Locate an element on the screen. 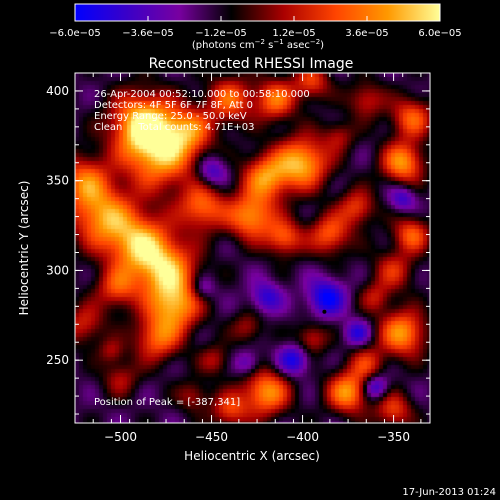 The image size is (500, 500). x-tick-label: −450 is located at coordinates (211, 437).